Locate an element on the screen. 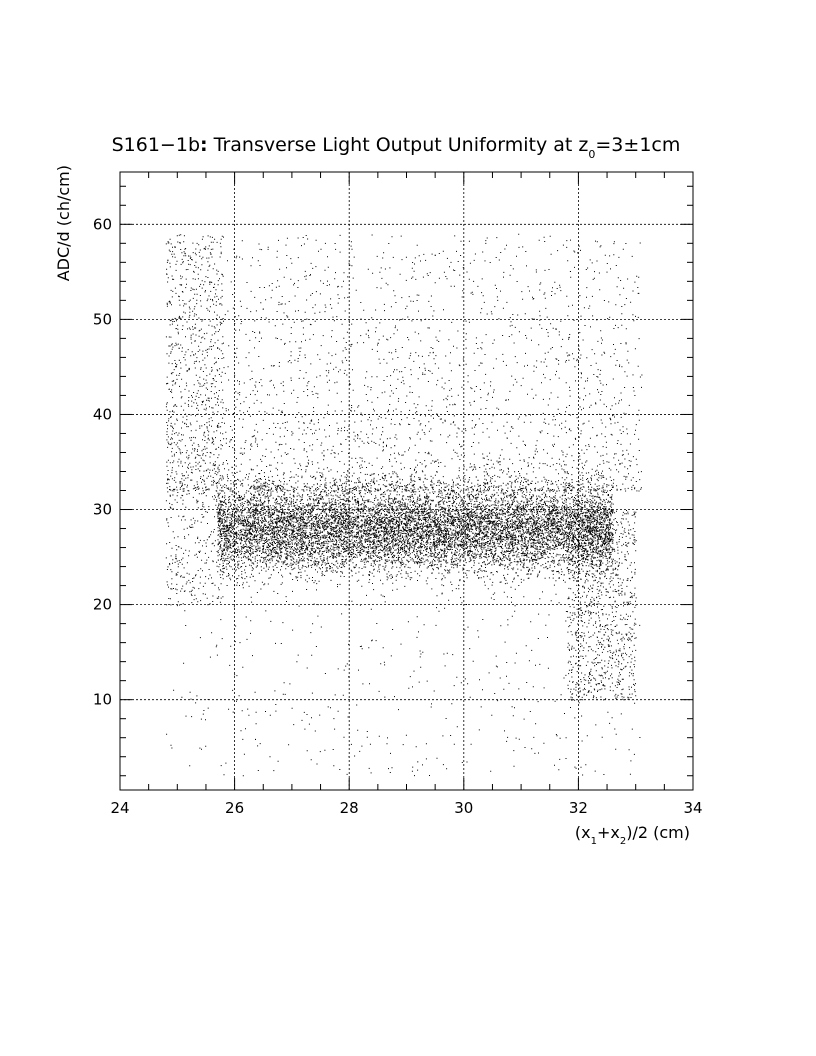  title-suffix: =3±1cm is located at coordinates (637, 145).